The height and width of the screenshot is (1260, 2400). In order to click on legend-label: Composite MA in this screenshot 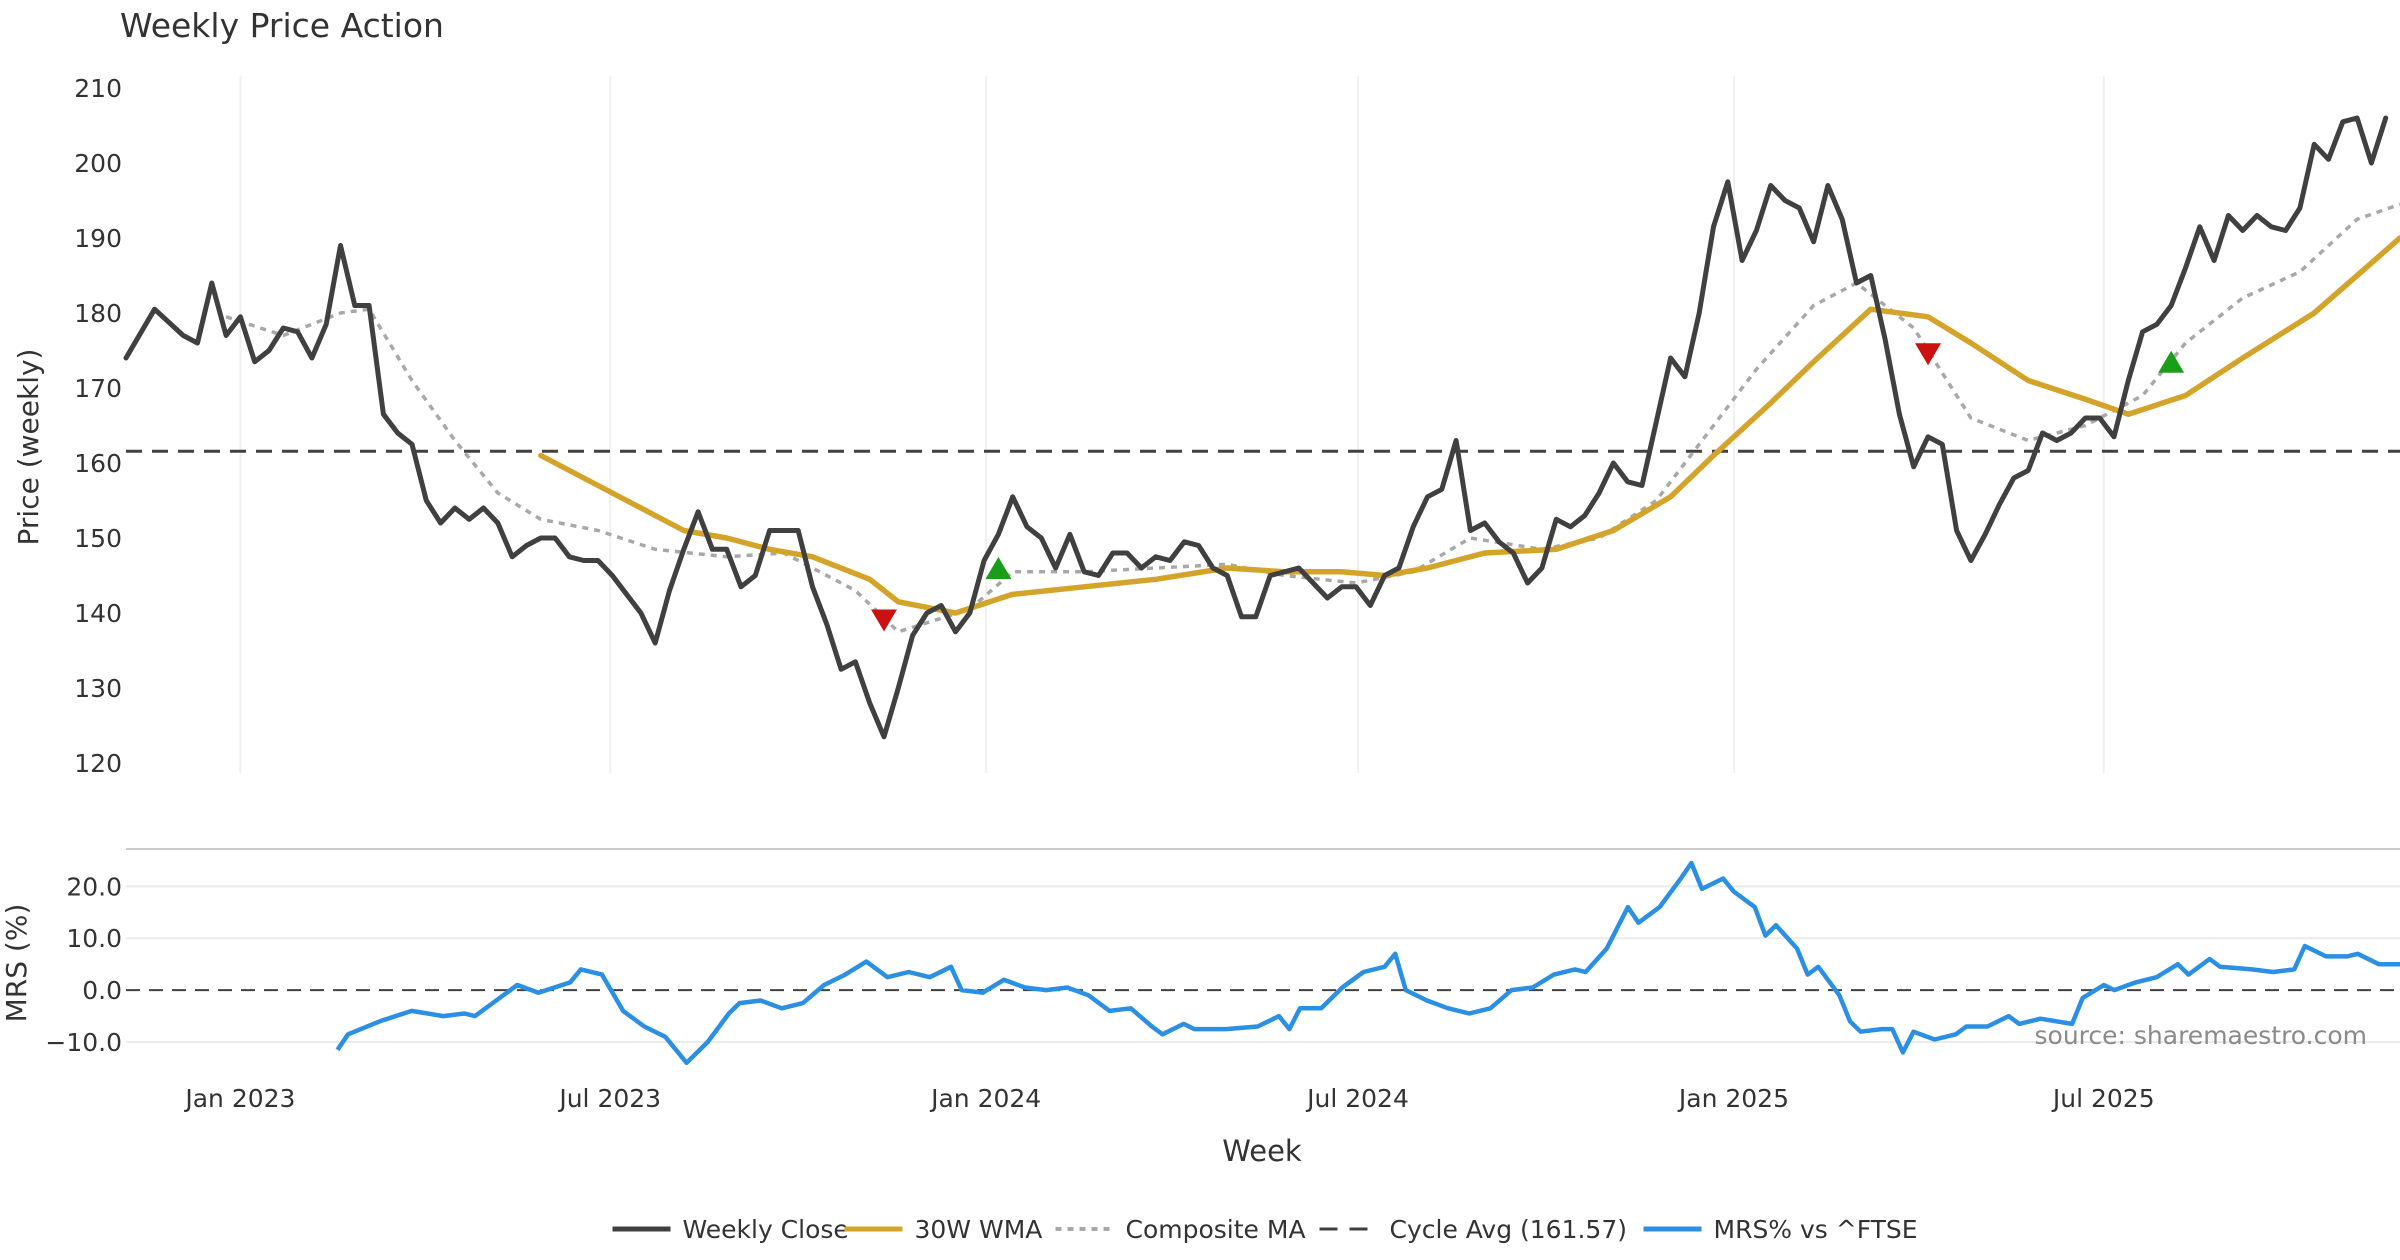, I will do `click(1216, 1229)`.